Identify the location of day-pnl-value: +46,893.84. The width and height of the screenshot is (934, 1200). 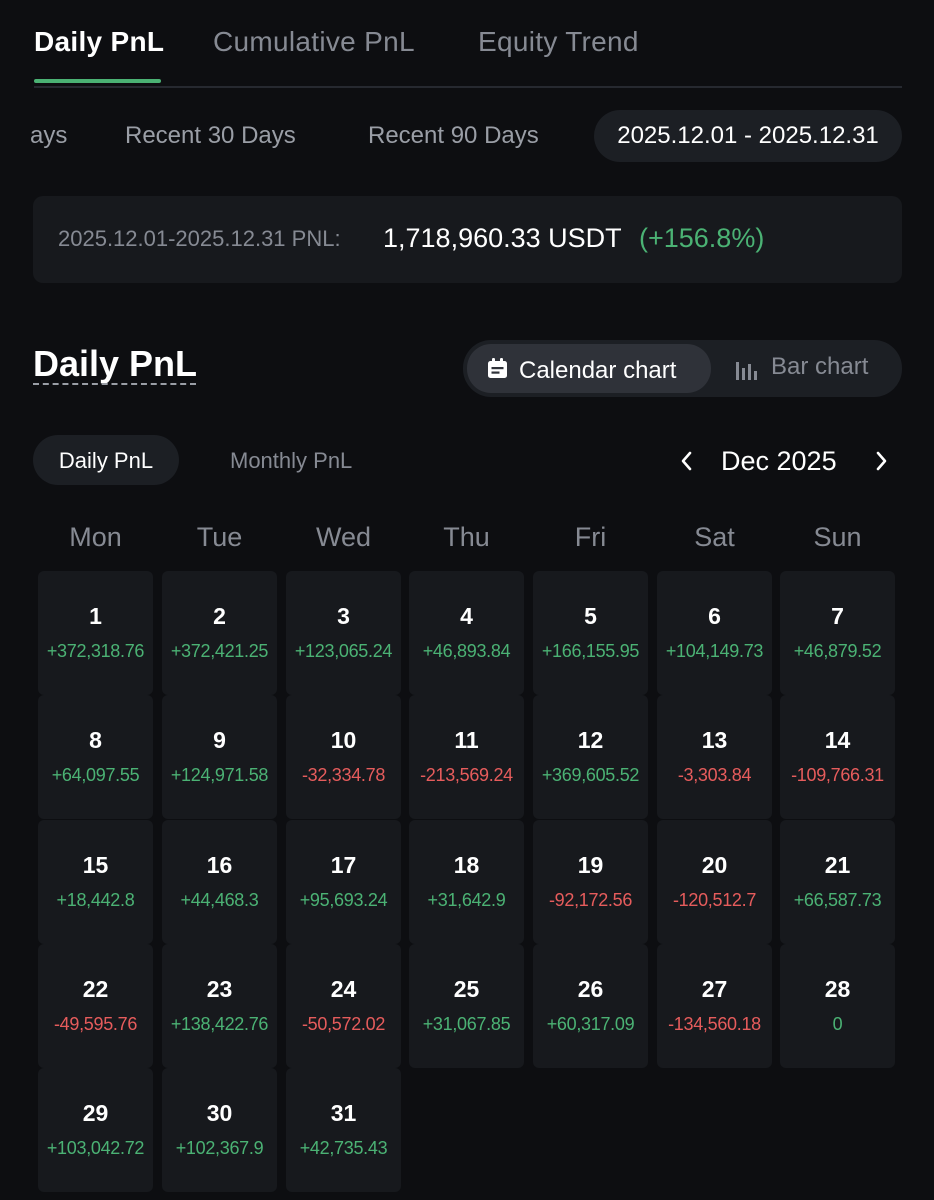
(466, 651).